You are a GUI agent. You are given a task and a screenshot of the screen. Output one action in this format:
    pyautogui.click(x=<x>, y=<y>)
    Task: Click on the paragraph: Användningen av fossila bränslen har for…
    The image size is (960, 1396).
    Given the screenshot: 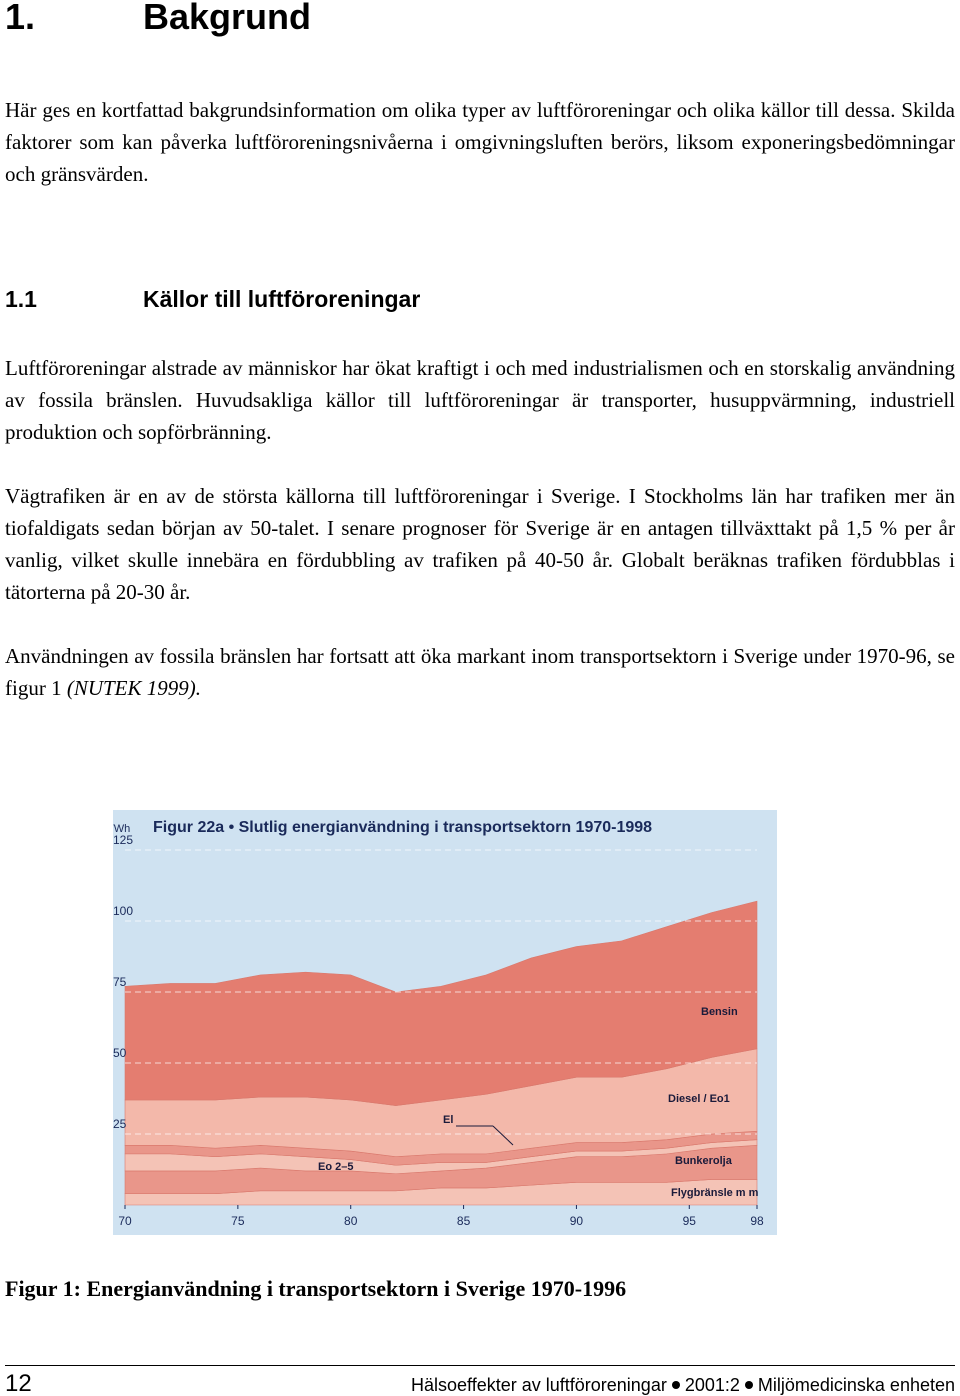 What is the action you would take?
    pyautogui.click(x=480, y=672)
    